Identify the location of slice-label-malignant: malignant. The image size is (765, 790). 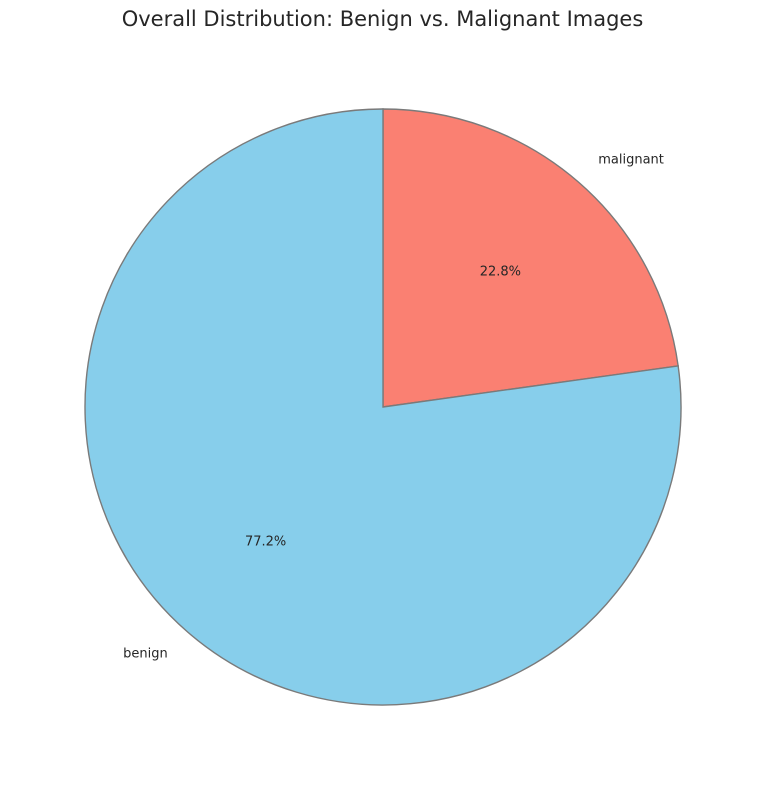
(631, 159).